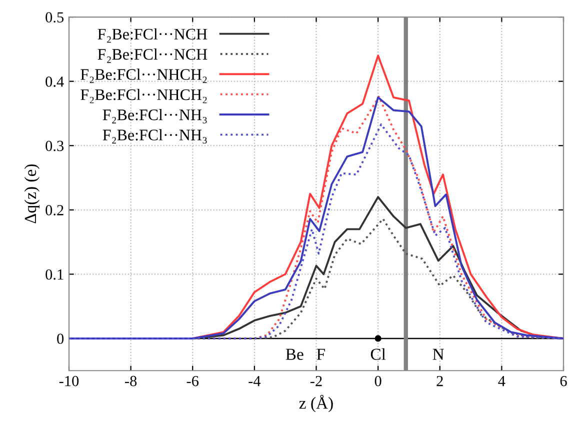 This screenshot has height=426, width=575. Describe the element at coordinates (192, 381) in the screenshot. I see `x-tick-label: -6` at that location.